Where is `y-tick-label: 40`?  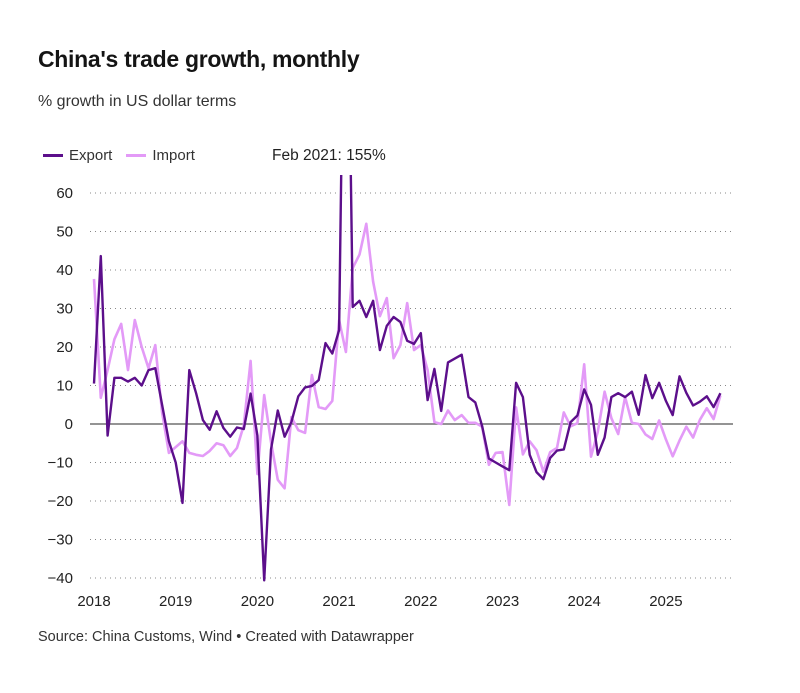
y-tick-label: 40 is located at coordinates (64, 270).